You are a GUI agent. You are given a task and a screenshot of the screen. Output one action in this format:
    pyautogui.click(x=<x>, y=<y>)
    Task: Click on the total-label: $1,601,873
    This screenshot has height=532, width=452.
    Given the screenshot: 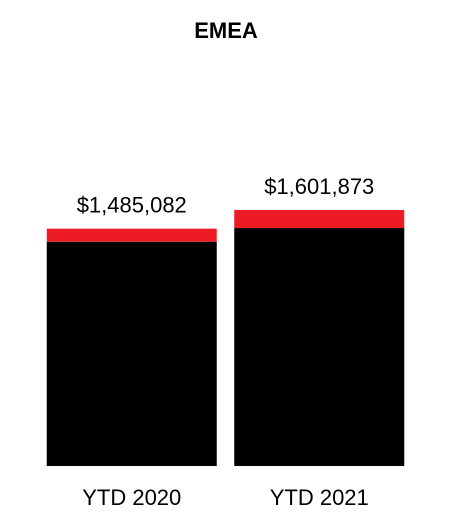 What is the action you would take?
    pyautogui.click(x=319, y=186)
    